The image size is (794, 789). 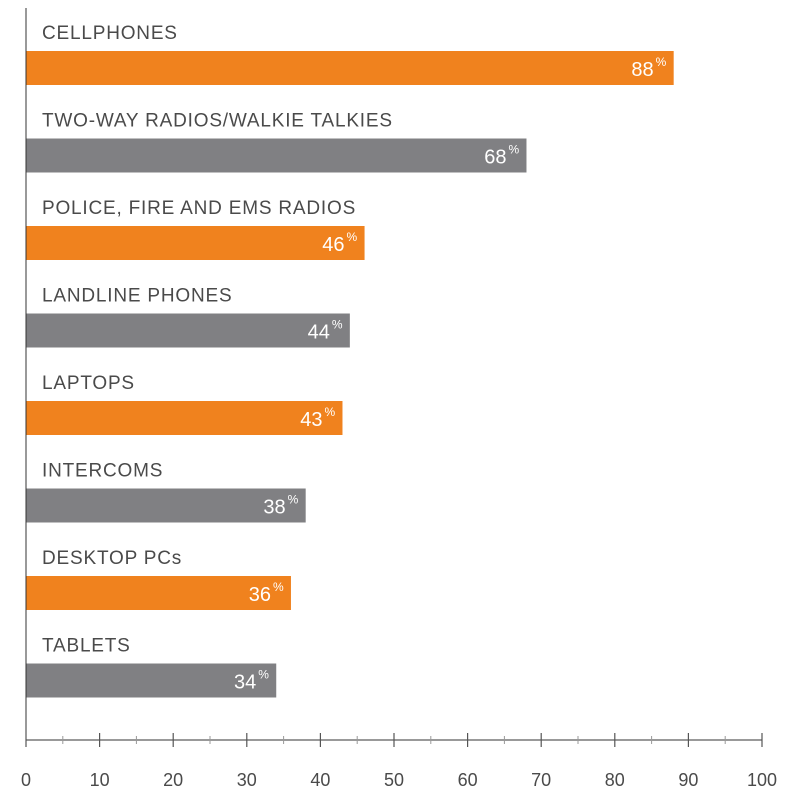 I want to click on x-tick-label: 100, so click(x=762, y=779).